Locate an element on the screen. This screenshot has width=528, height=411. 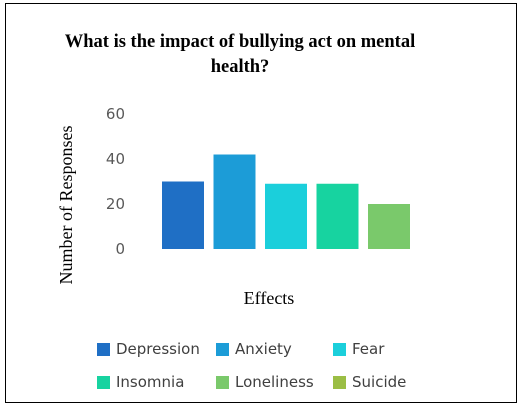
bar-fear is located at coordinates (286, 216).